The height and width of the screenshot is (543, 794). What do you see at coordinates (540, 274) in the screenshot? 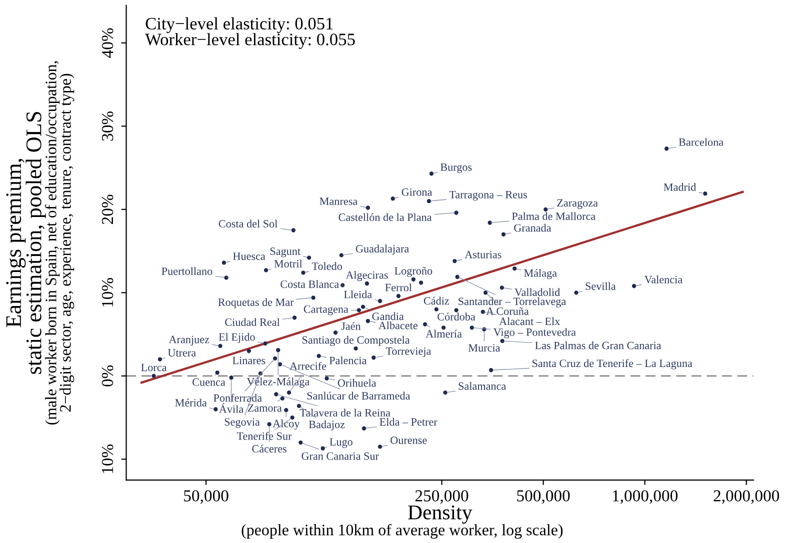
I see `annotation: Málaga` at bounding box center [540, 274].